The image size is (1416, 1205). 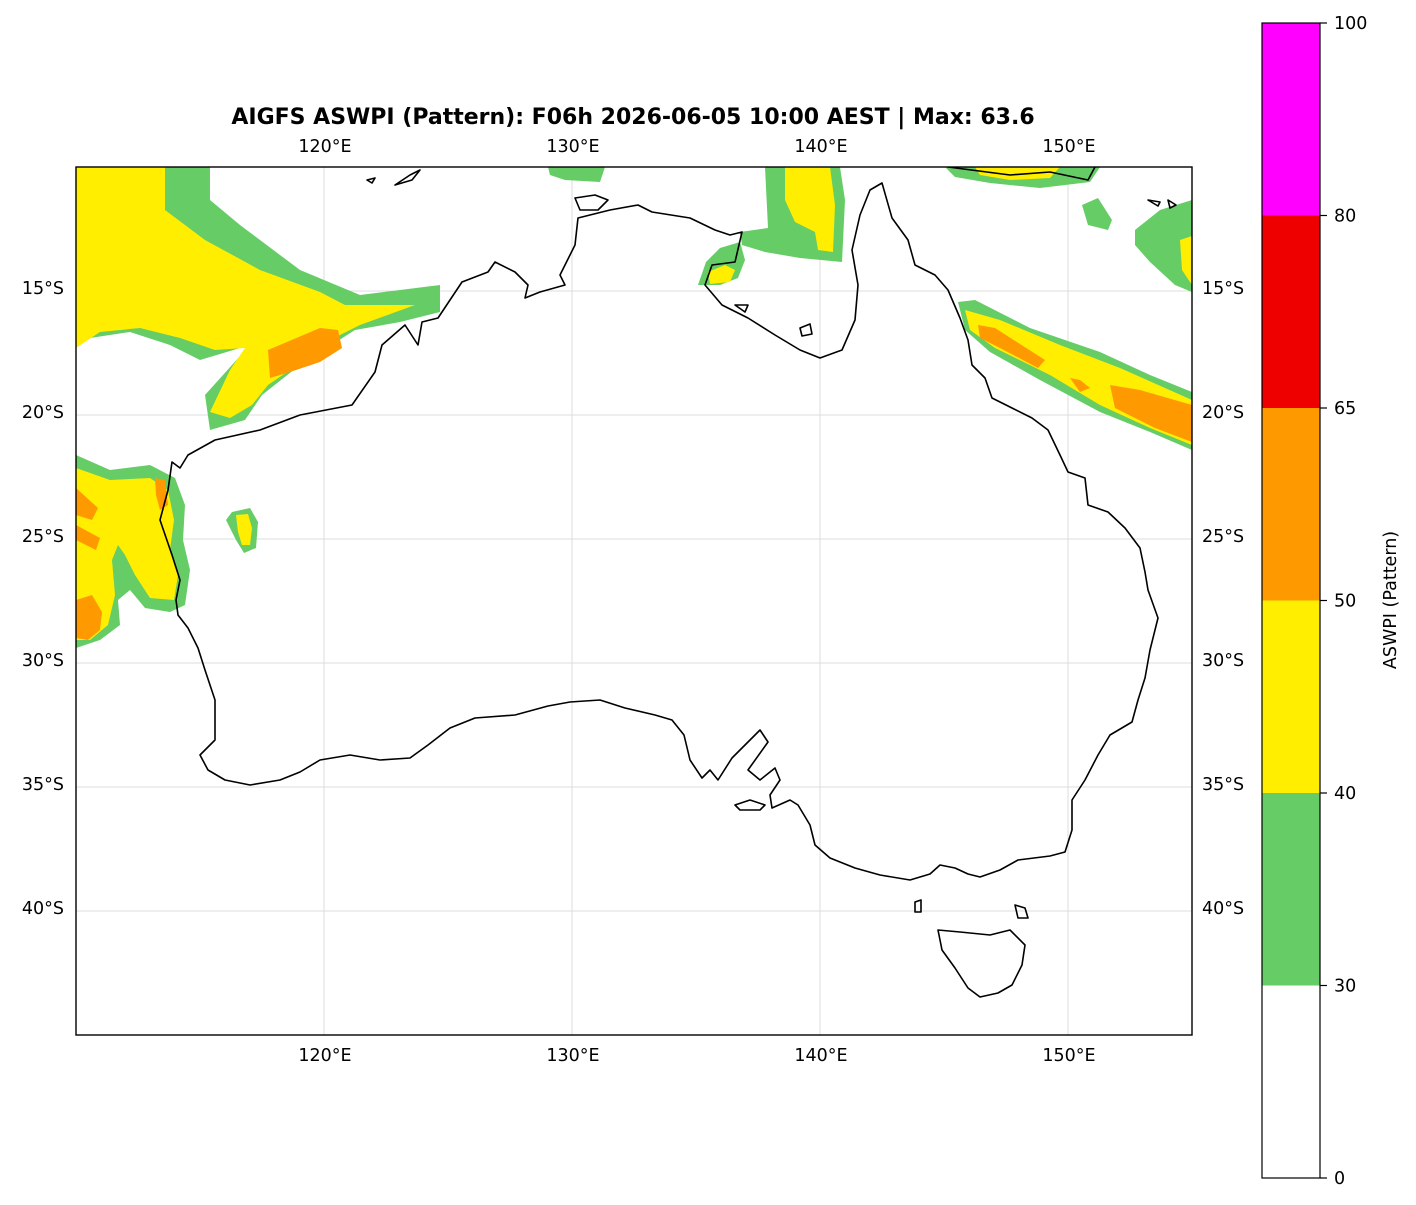 I want to click on colorbar-tick-label: 50, so click(x=1345, y=602).